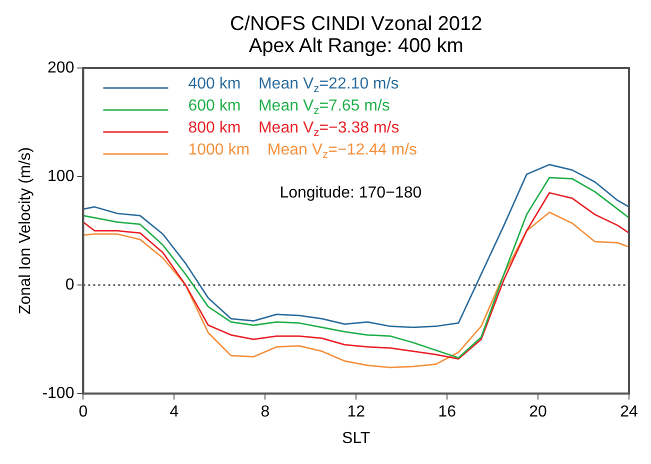  Describe the element at coordinates (265, 412) in the screenshot. I see `x-tick-label: 8` at that location.